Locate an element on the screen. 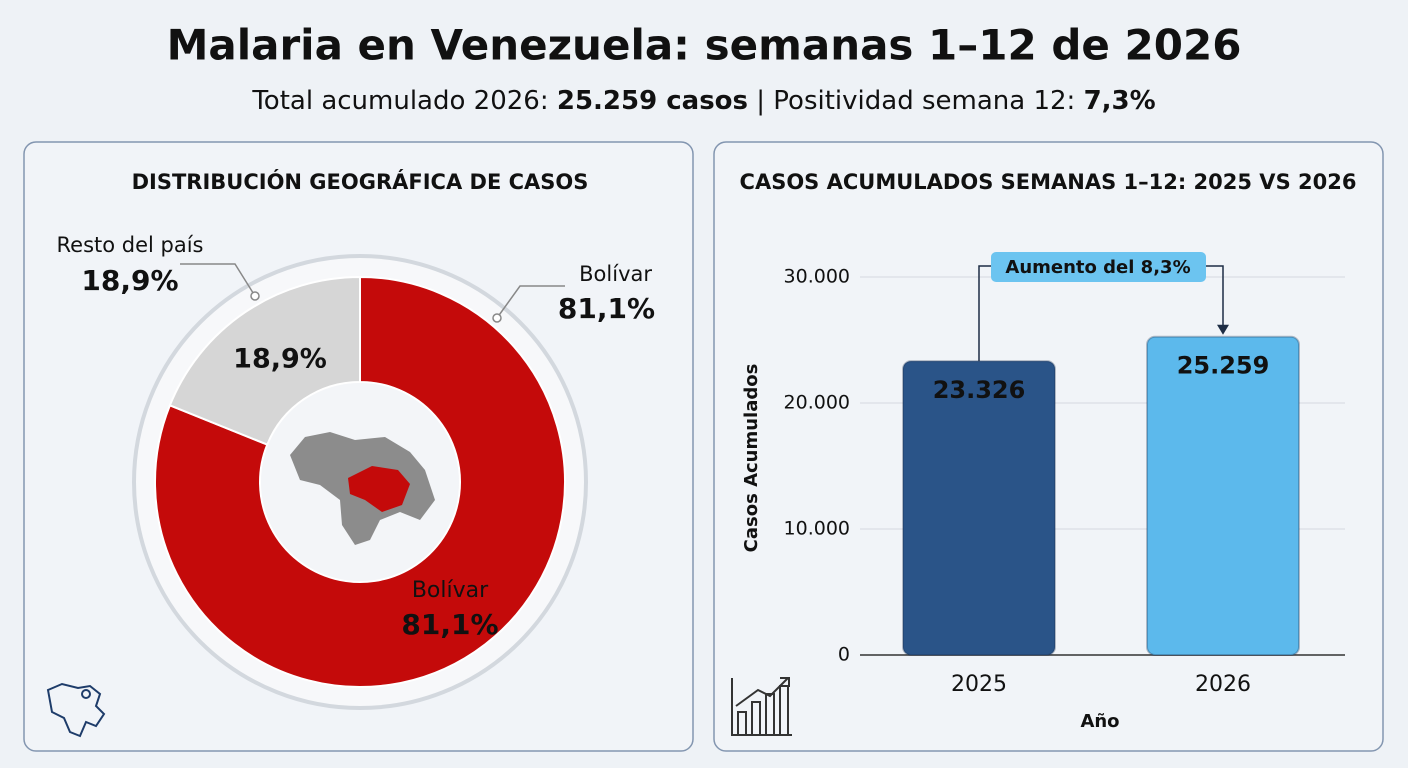  subtitle-part: 25.259 casos is located at coordinates (652, 101).